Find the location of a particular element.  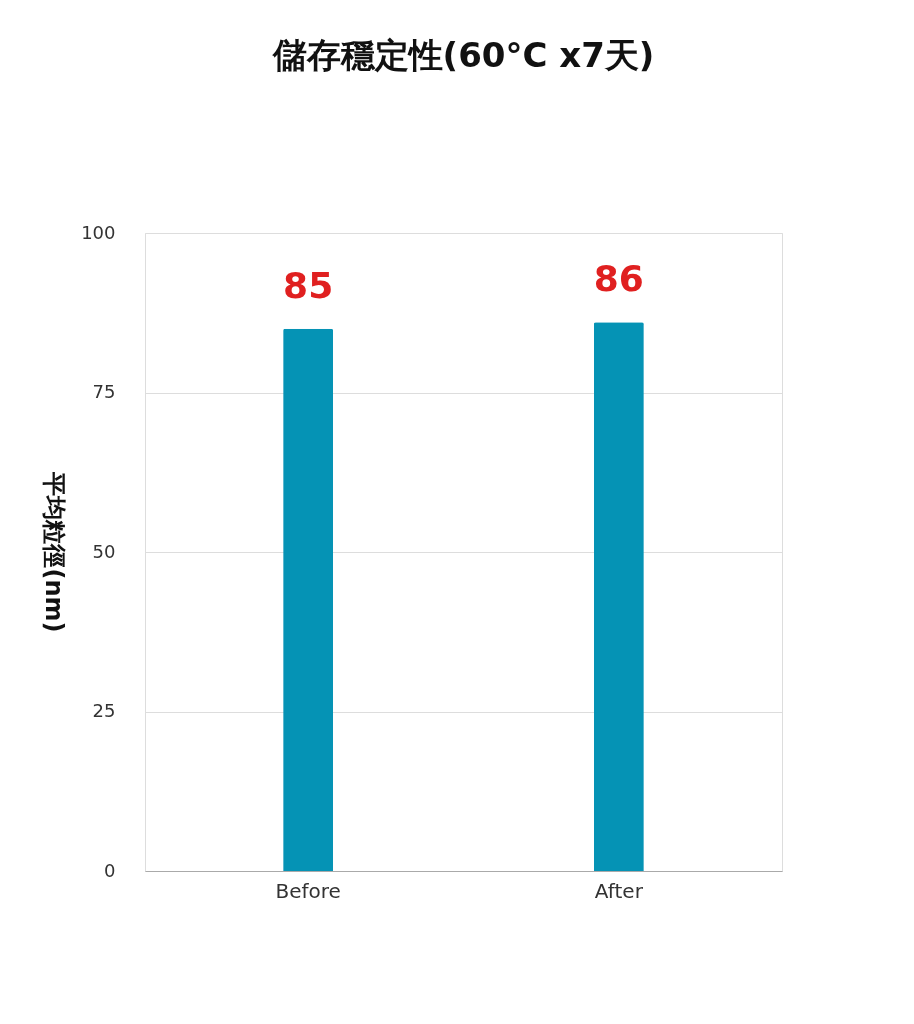

y-tick-label: 50 is located at coordinates (104, 551).